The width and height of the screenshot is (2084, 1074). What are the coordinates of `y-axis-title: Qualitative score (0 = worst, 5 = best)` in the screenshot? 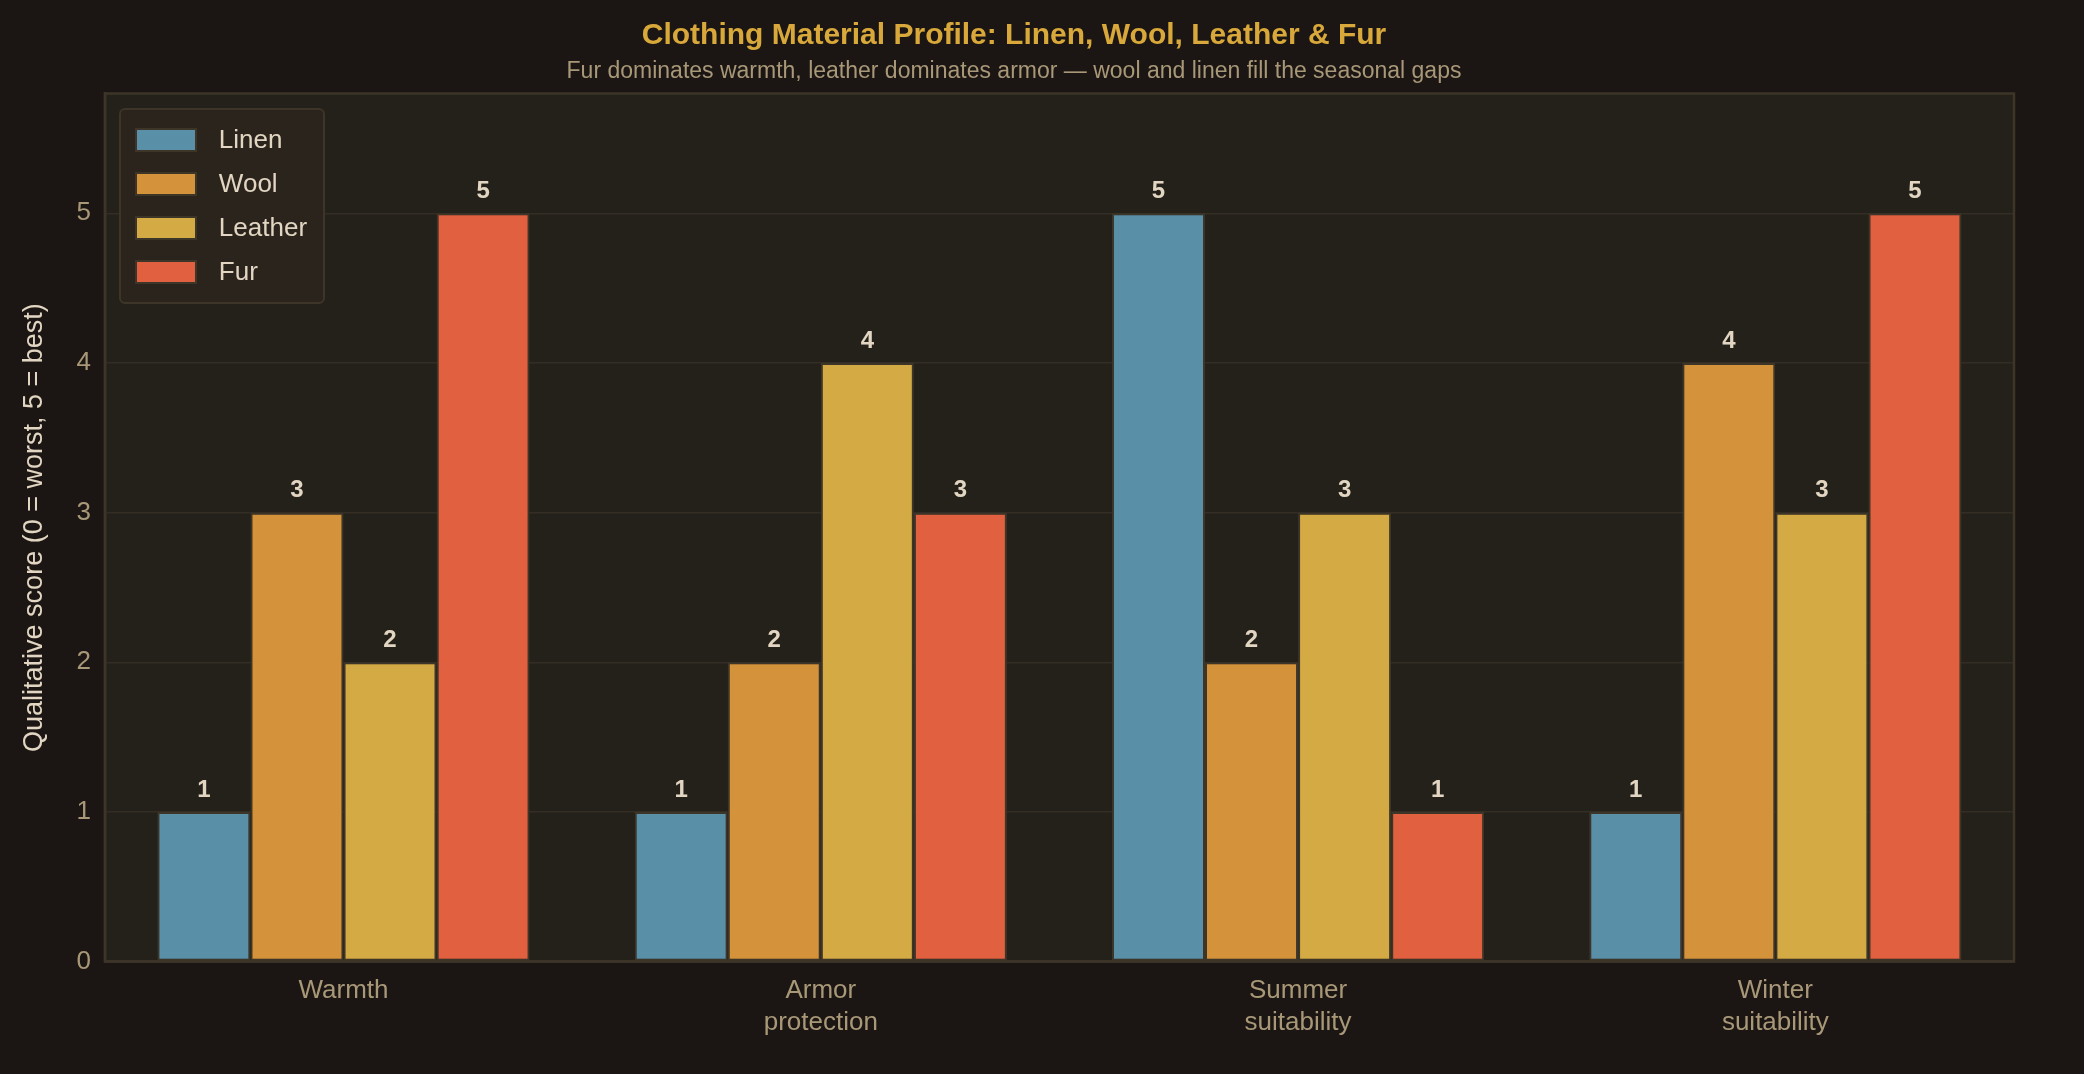 It's located at (32, 527).